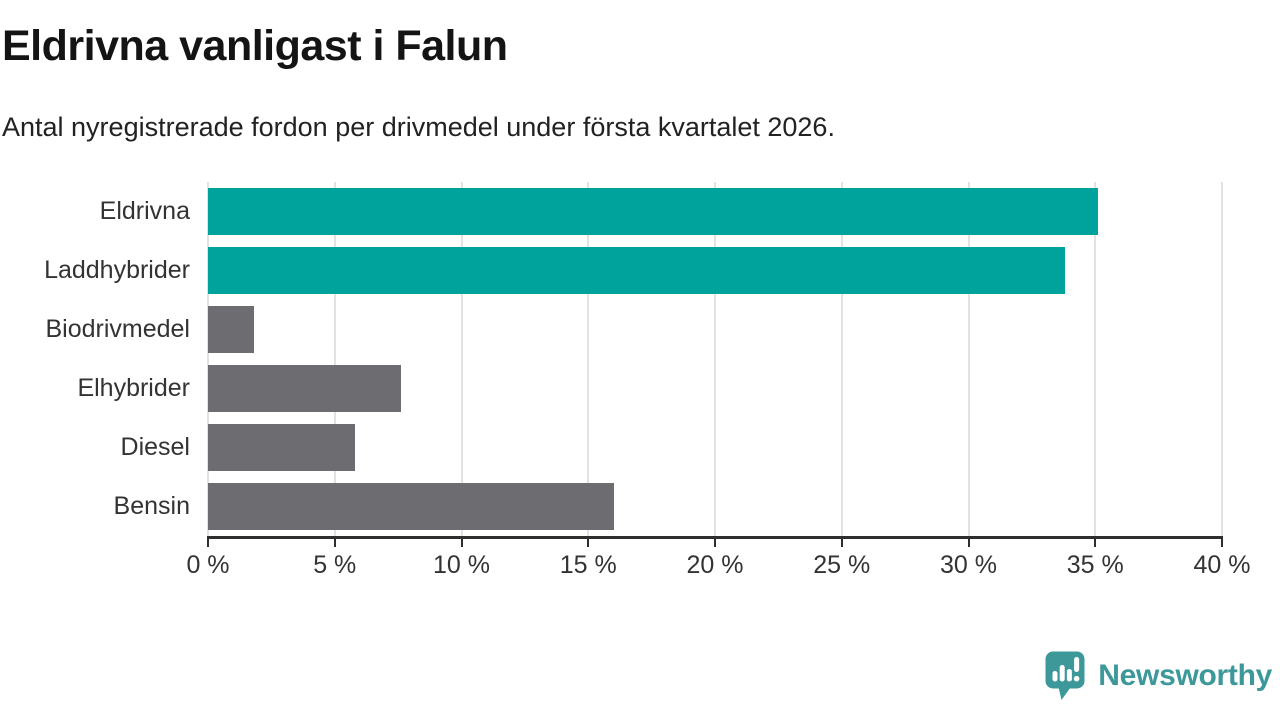 This screenshot has width=1280, height=720. Describe the element at coordinates (653, 211) in the screenshot. I see `bar-eldrivna` at that location.